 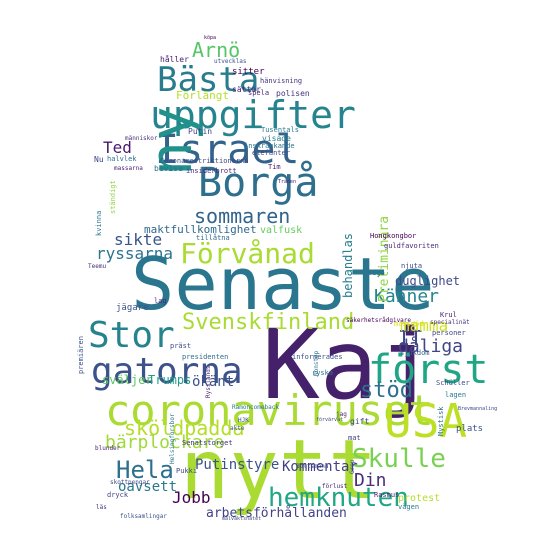 I want to click on word-hongkongbor: Hongkongbor, so click(x=393, y=236).